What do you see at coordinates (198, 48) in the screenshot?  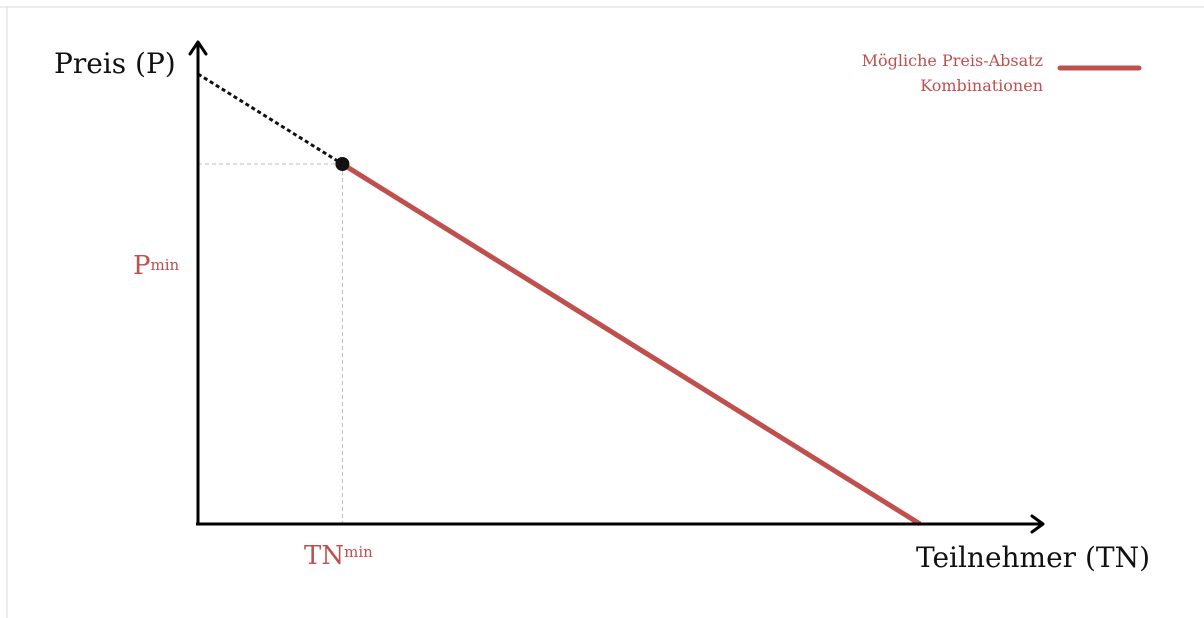 I see `y-axis-arrowhead` at bounding box center [198, 48].